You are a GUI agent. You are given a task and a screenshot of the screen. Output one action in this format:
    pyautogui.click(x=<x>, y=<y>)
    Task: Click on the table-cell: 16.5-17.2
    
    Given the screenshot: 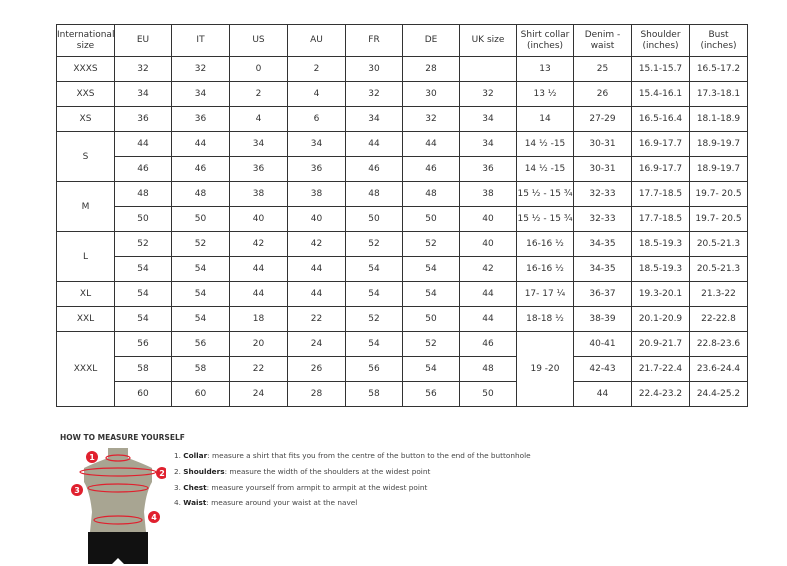 What is the action you would take?
    pyautogui.click(x=718, y=69)
    